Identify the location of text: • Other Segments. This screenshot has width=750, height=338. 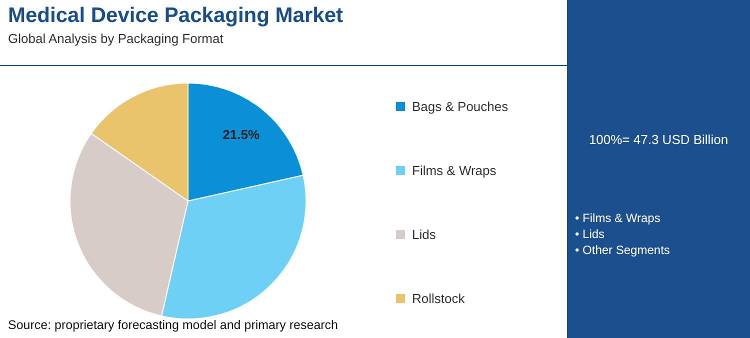
(622, 250).